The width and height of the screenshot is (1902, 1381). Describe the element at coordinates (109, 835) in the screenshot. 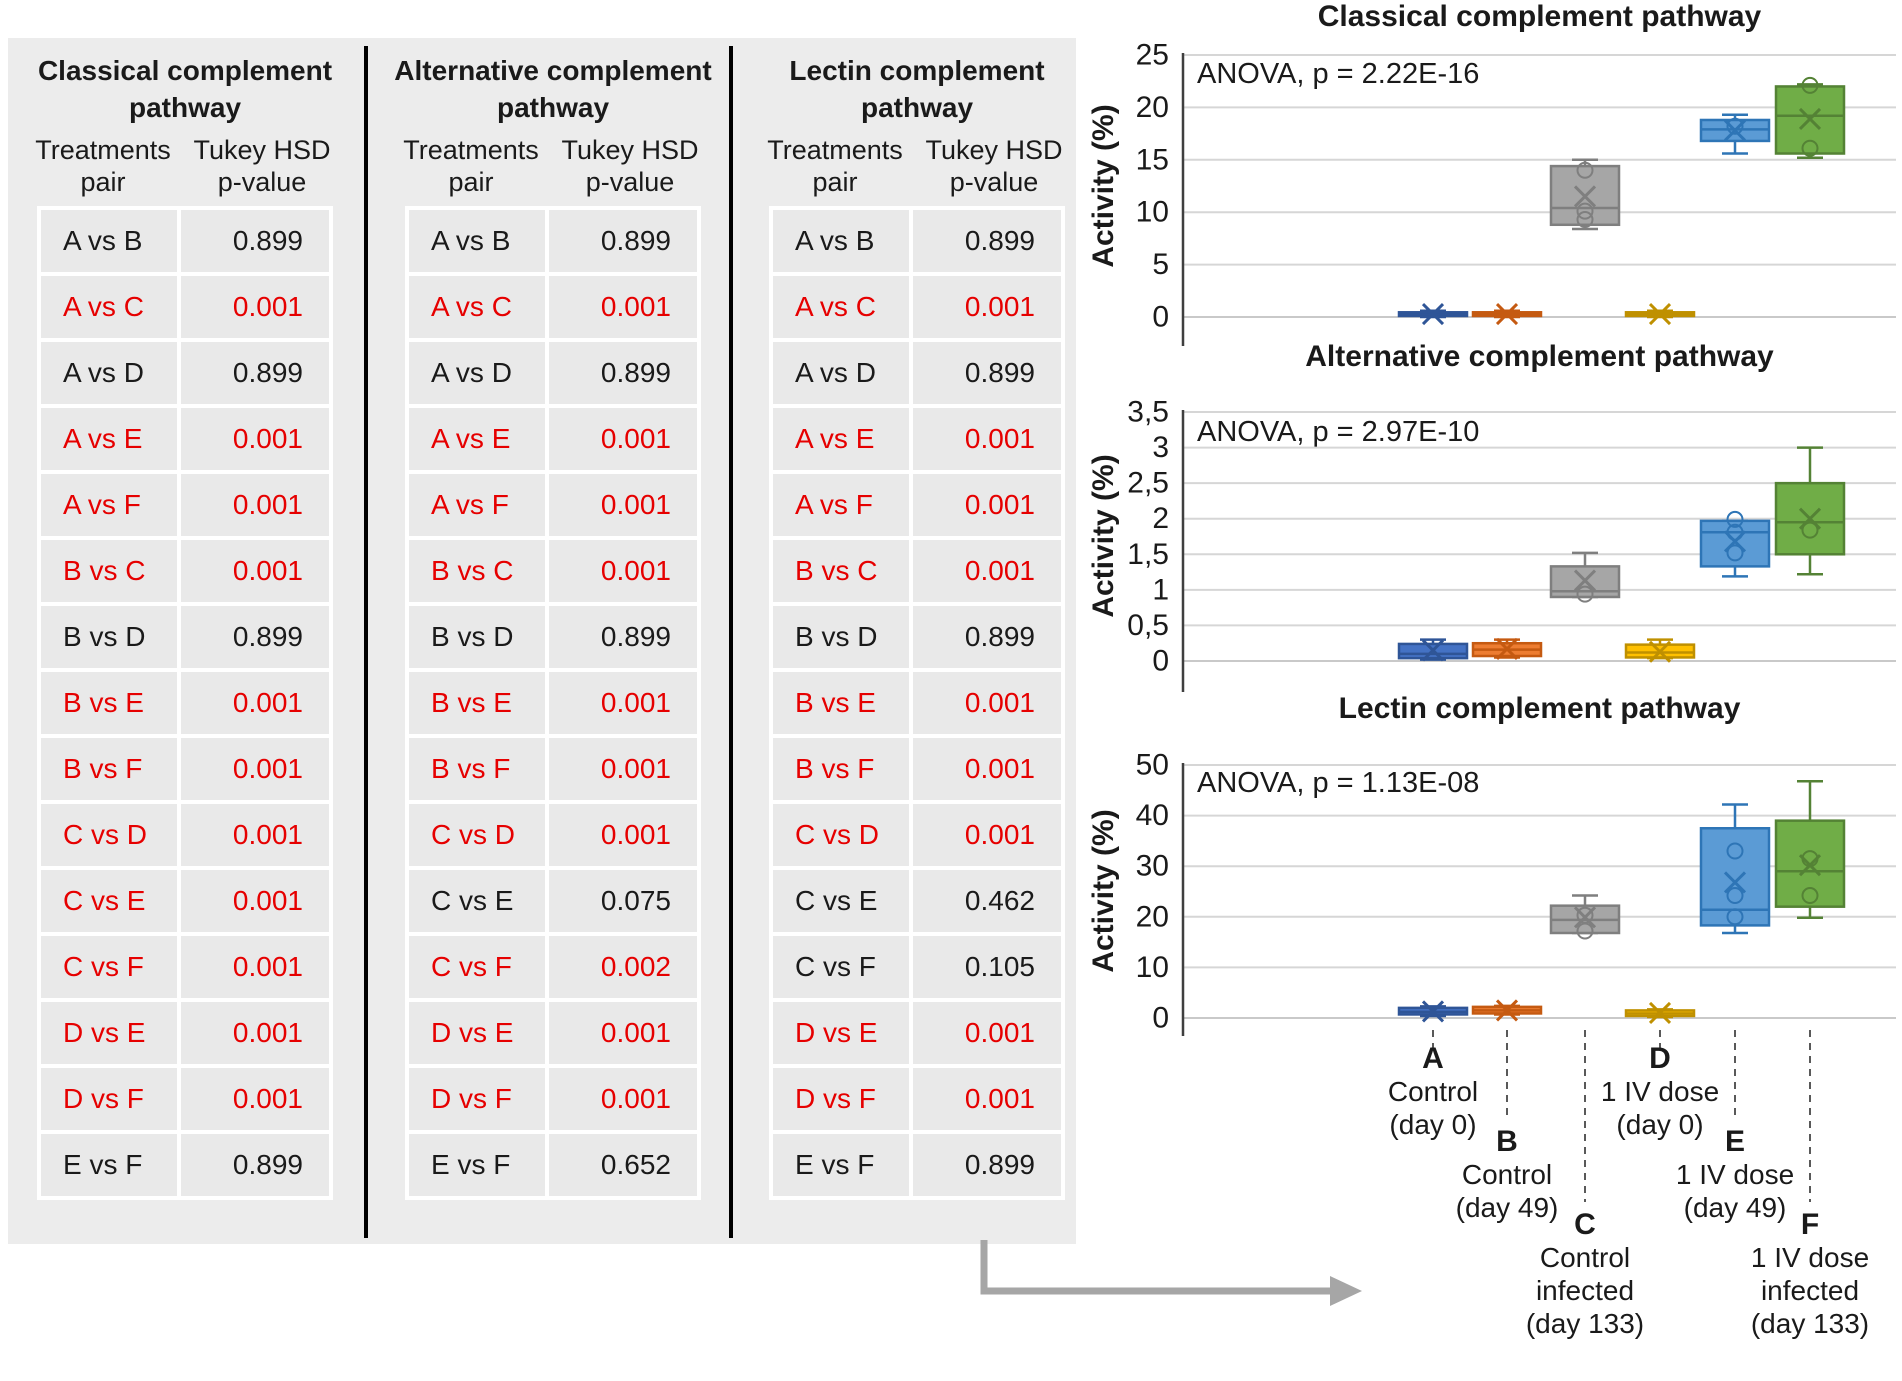

I see `pair-cell: C vs D` at that location.